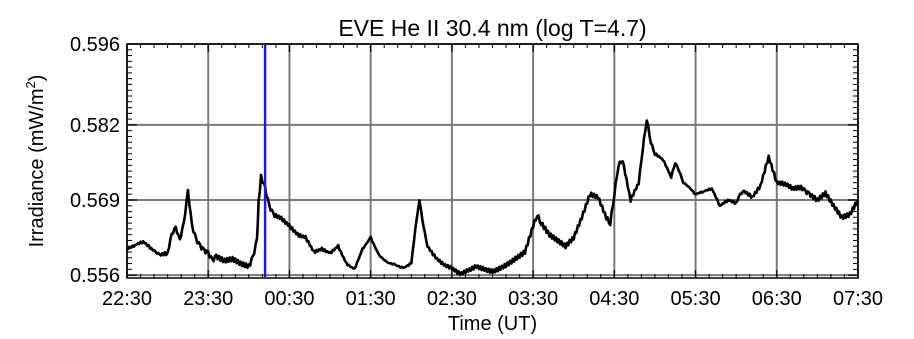 The image size is (914, 339). What do you see at coordinates (533, 299) in the screenshot?
I see `x-tick-label: 03:30` at bounding box center [533, 299].